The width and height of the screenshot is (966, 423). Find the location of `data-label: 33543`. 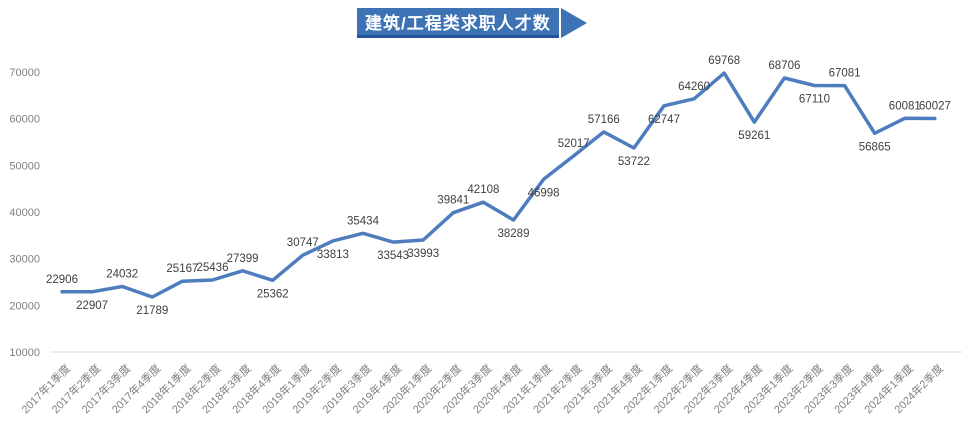

data-label: 33543 is located at coordinates (393, 256).